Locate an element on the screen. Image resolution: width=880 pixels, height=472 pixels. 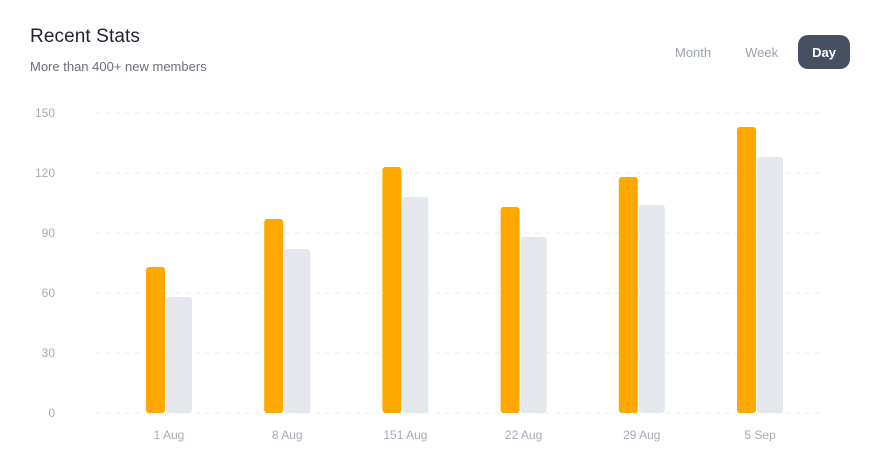
x-tick-label: 1 Aug is located at coordinates (169, 435).